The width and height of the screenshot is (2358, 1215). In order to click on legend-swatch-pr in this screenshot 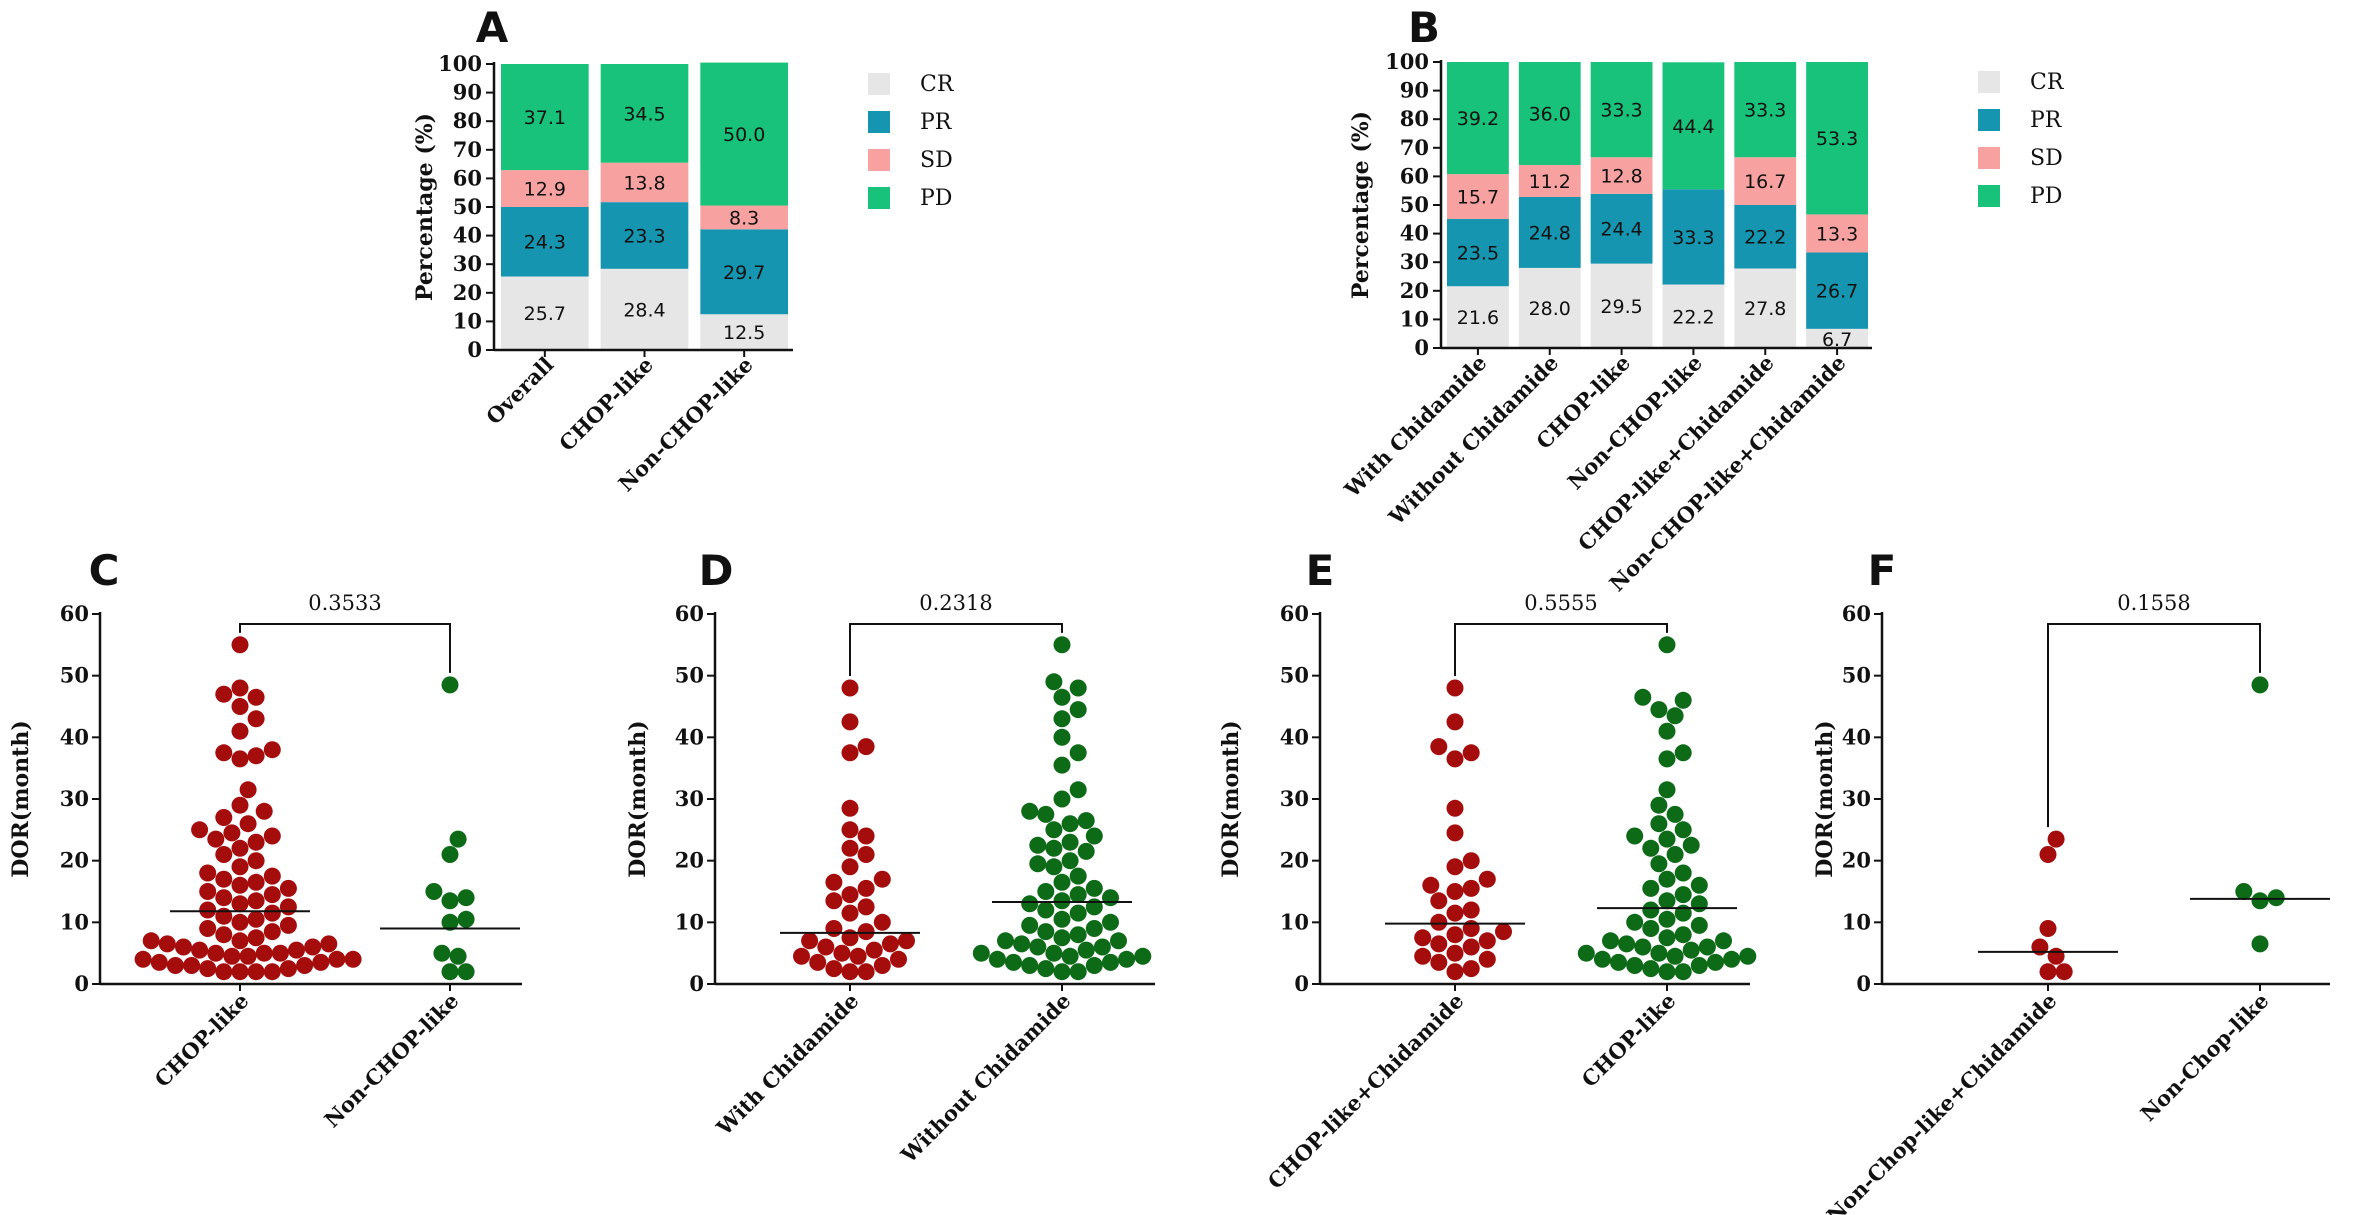, I will do `click(1989, 120)`.